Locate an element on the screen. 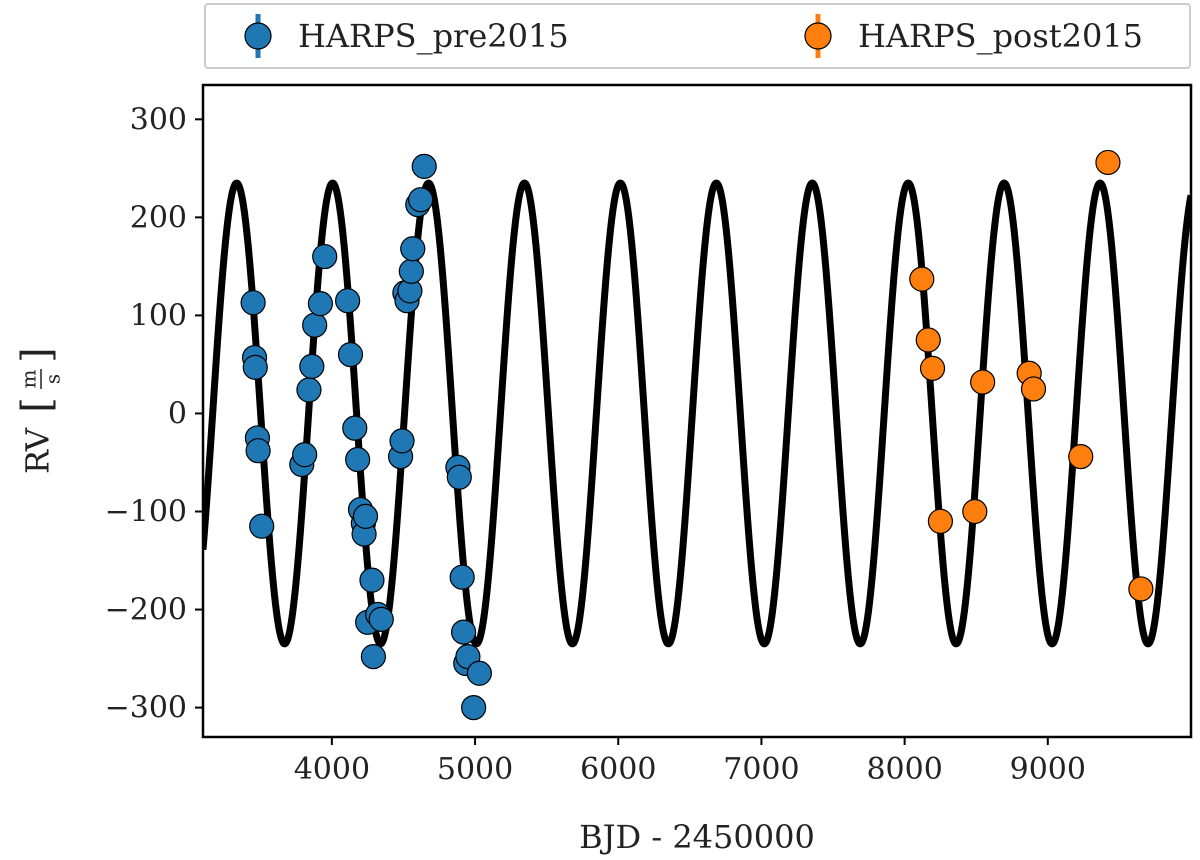 The width and height of the screenshot is (1200, 860). x-tick-label-9000: 9000 is located at coordinates (1048, 769).